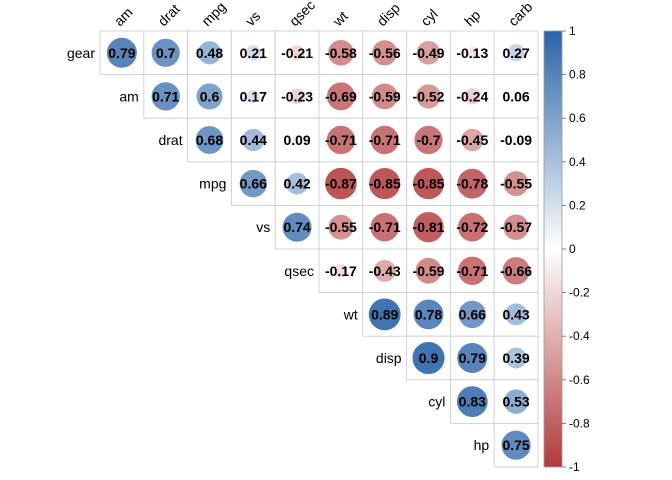 Image resolution: width=672 pixels, height=480 pixels. I want to click on corr-circle-gear-drat, so click(166, 53).